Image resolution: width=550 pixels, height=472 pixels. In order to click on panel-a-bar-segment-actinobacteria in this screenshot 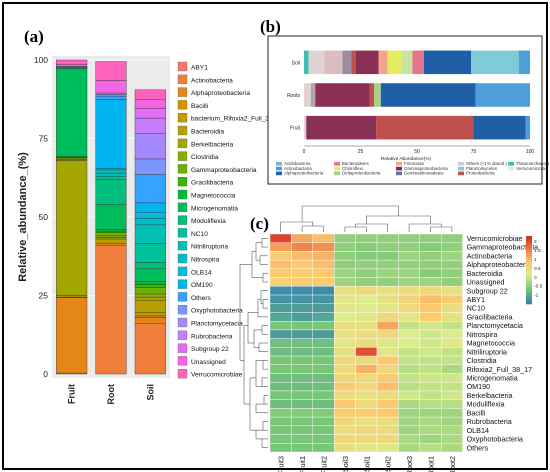, I will do `click(111, 310)`.